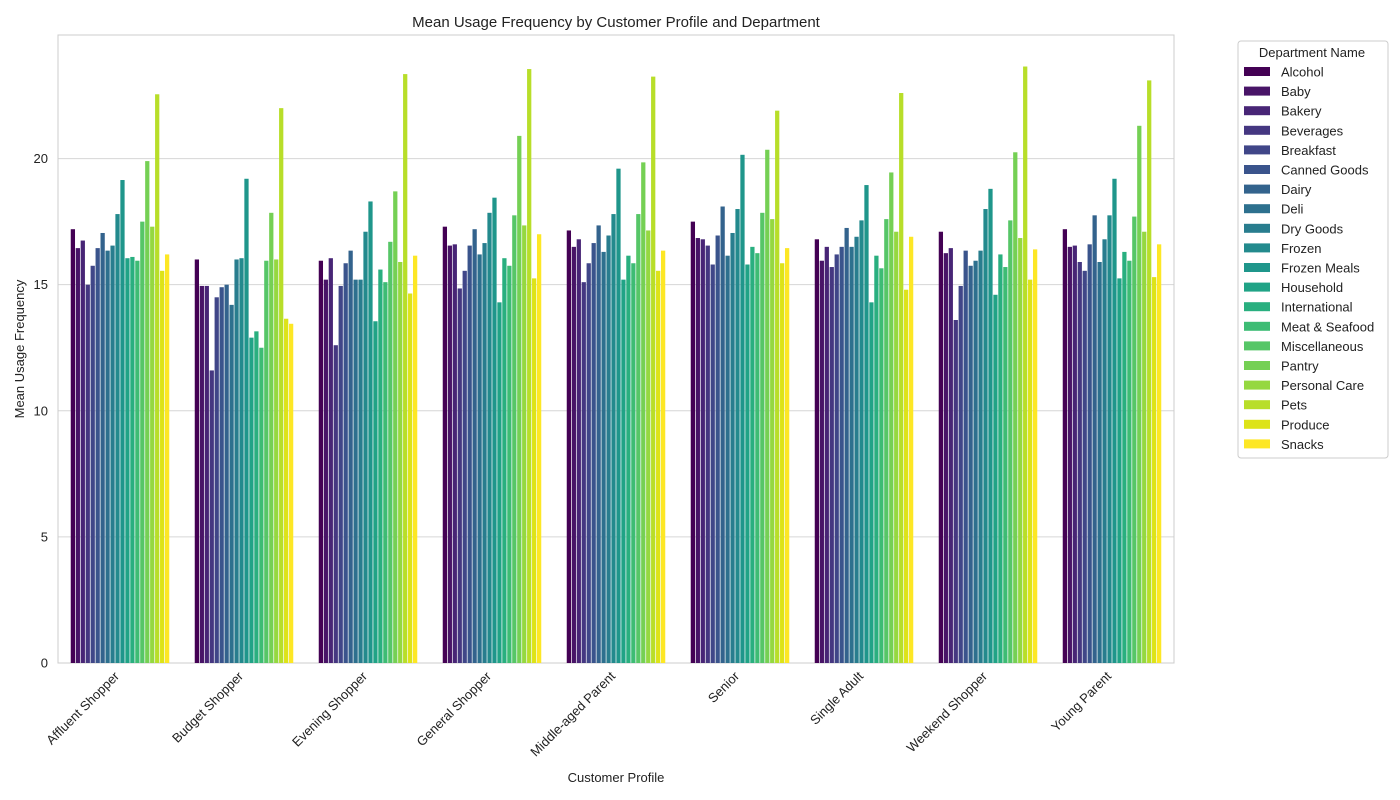  What do you see at coordinates (1312, 52) in the screenshot?
I see `legend-title: Department Name` at bounding box center [1312, 52].